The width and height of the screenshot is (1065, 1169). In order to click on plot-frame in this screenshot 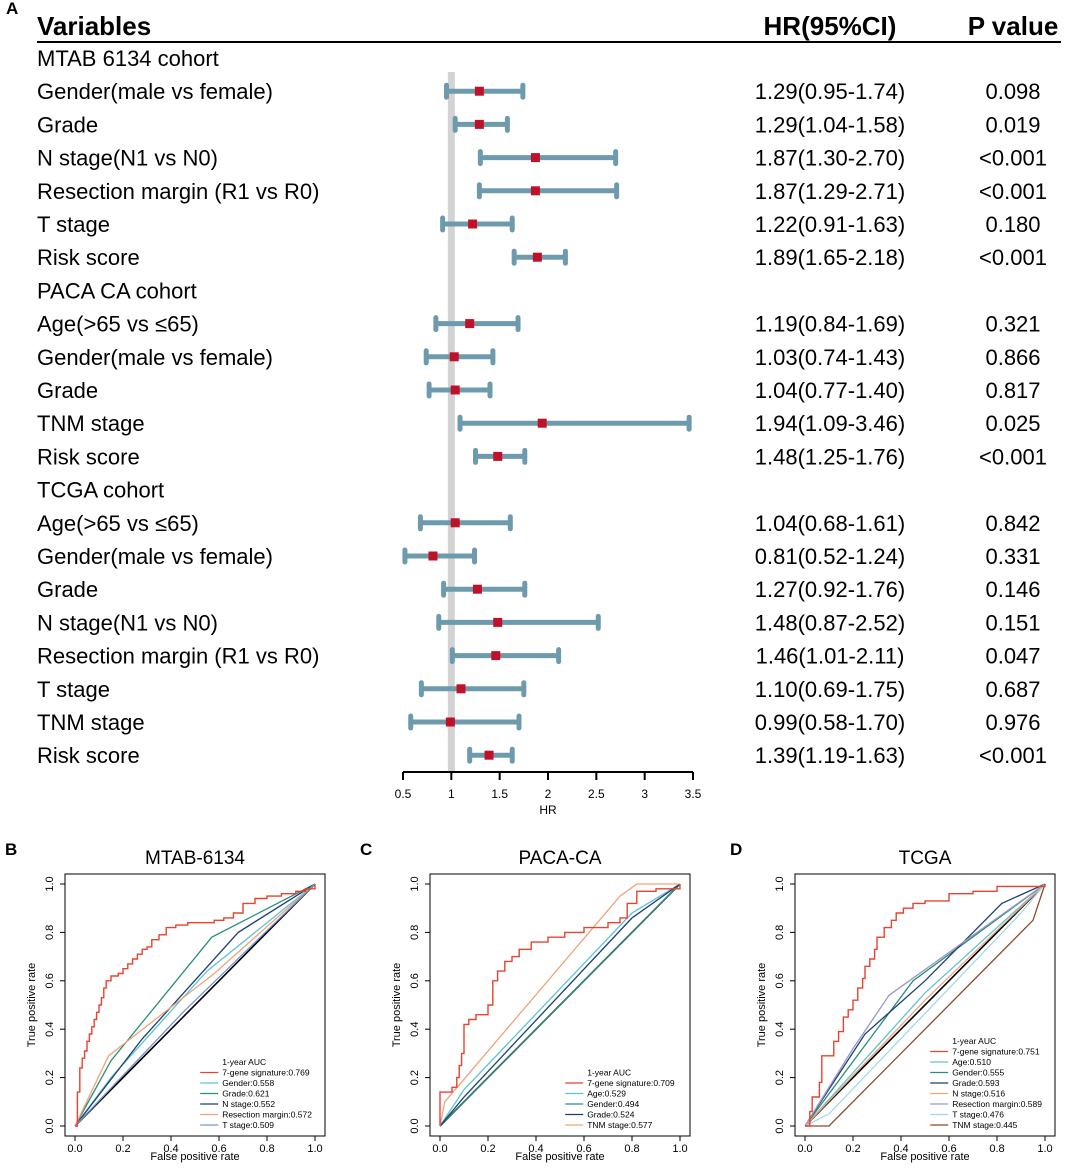, I will do `click(925, 1005)`.